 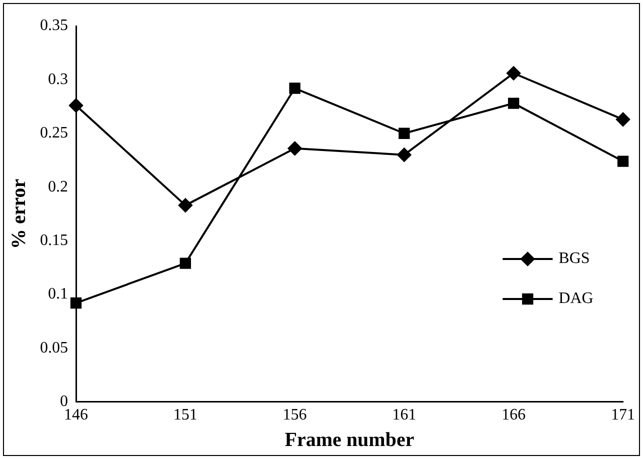 What do you see at coordinates (514, 415) in the screenshot?
I see `x-tick-label: 166` at bounding box center [514, 415].